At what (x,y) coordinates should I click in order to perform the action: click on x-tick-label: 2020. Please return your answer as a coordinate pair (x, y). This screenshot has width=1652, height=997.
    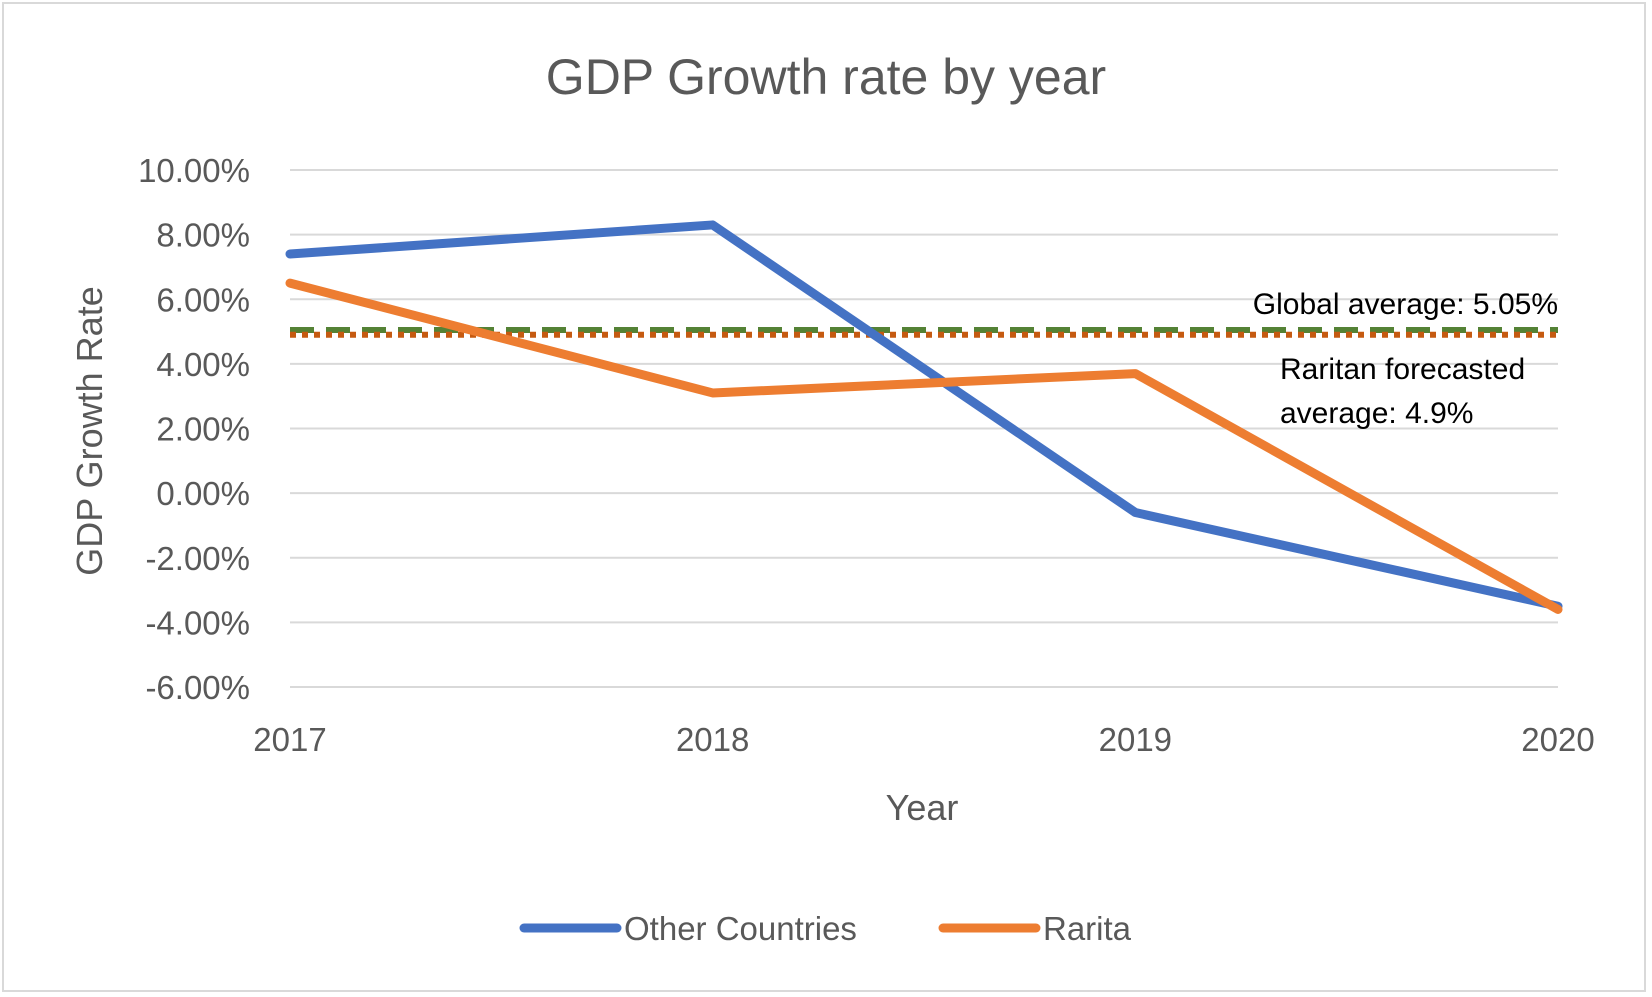
    Looking at the image, I should click on (1557, 739).